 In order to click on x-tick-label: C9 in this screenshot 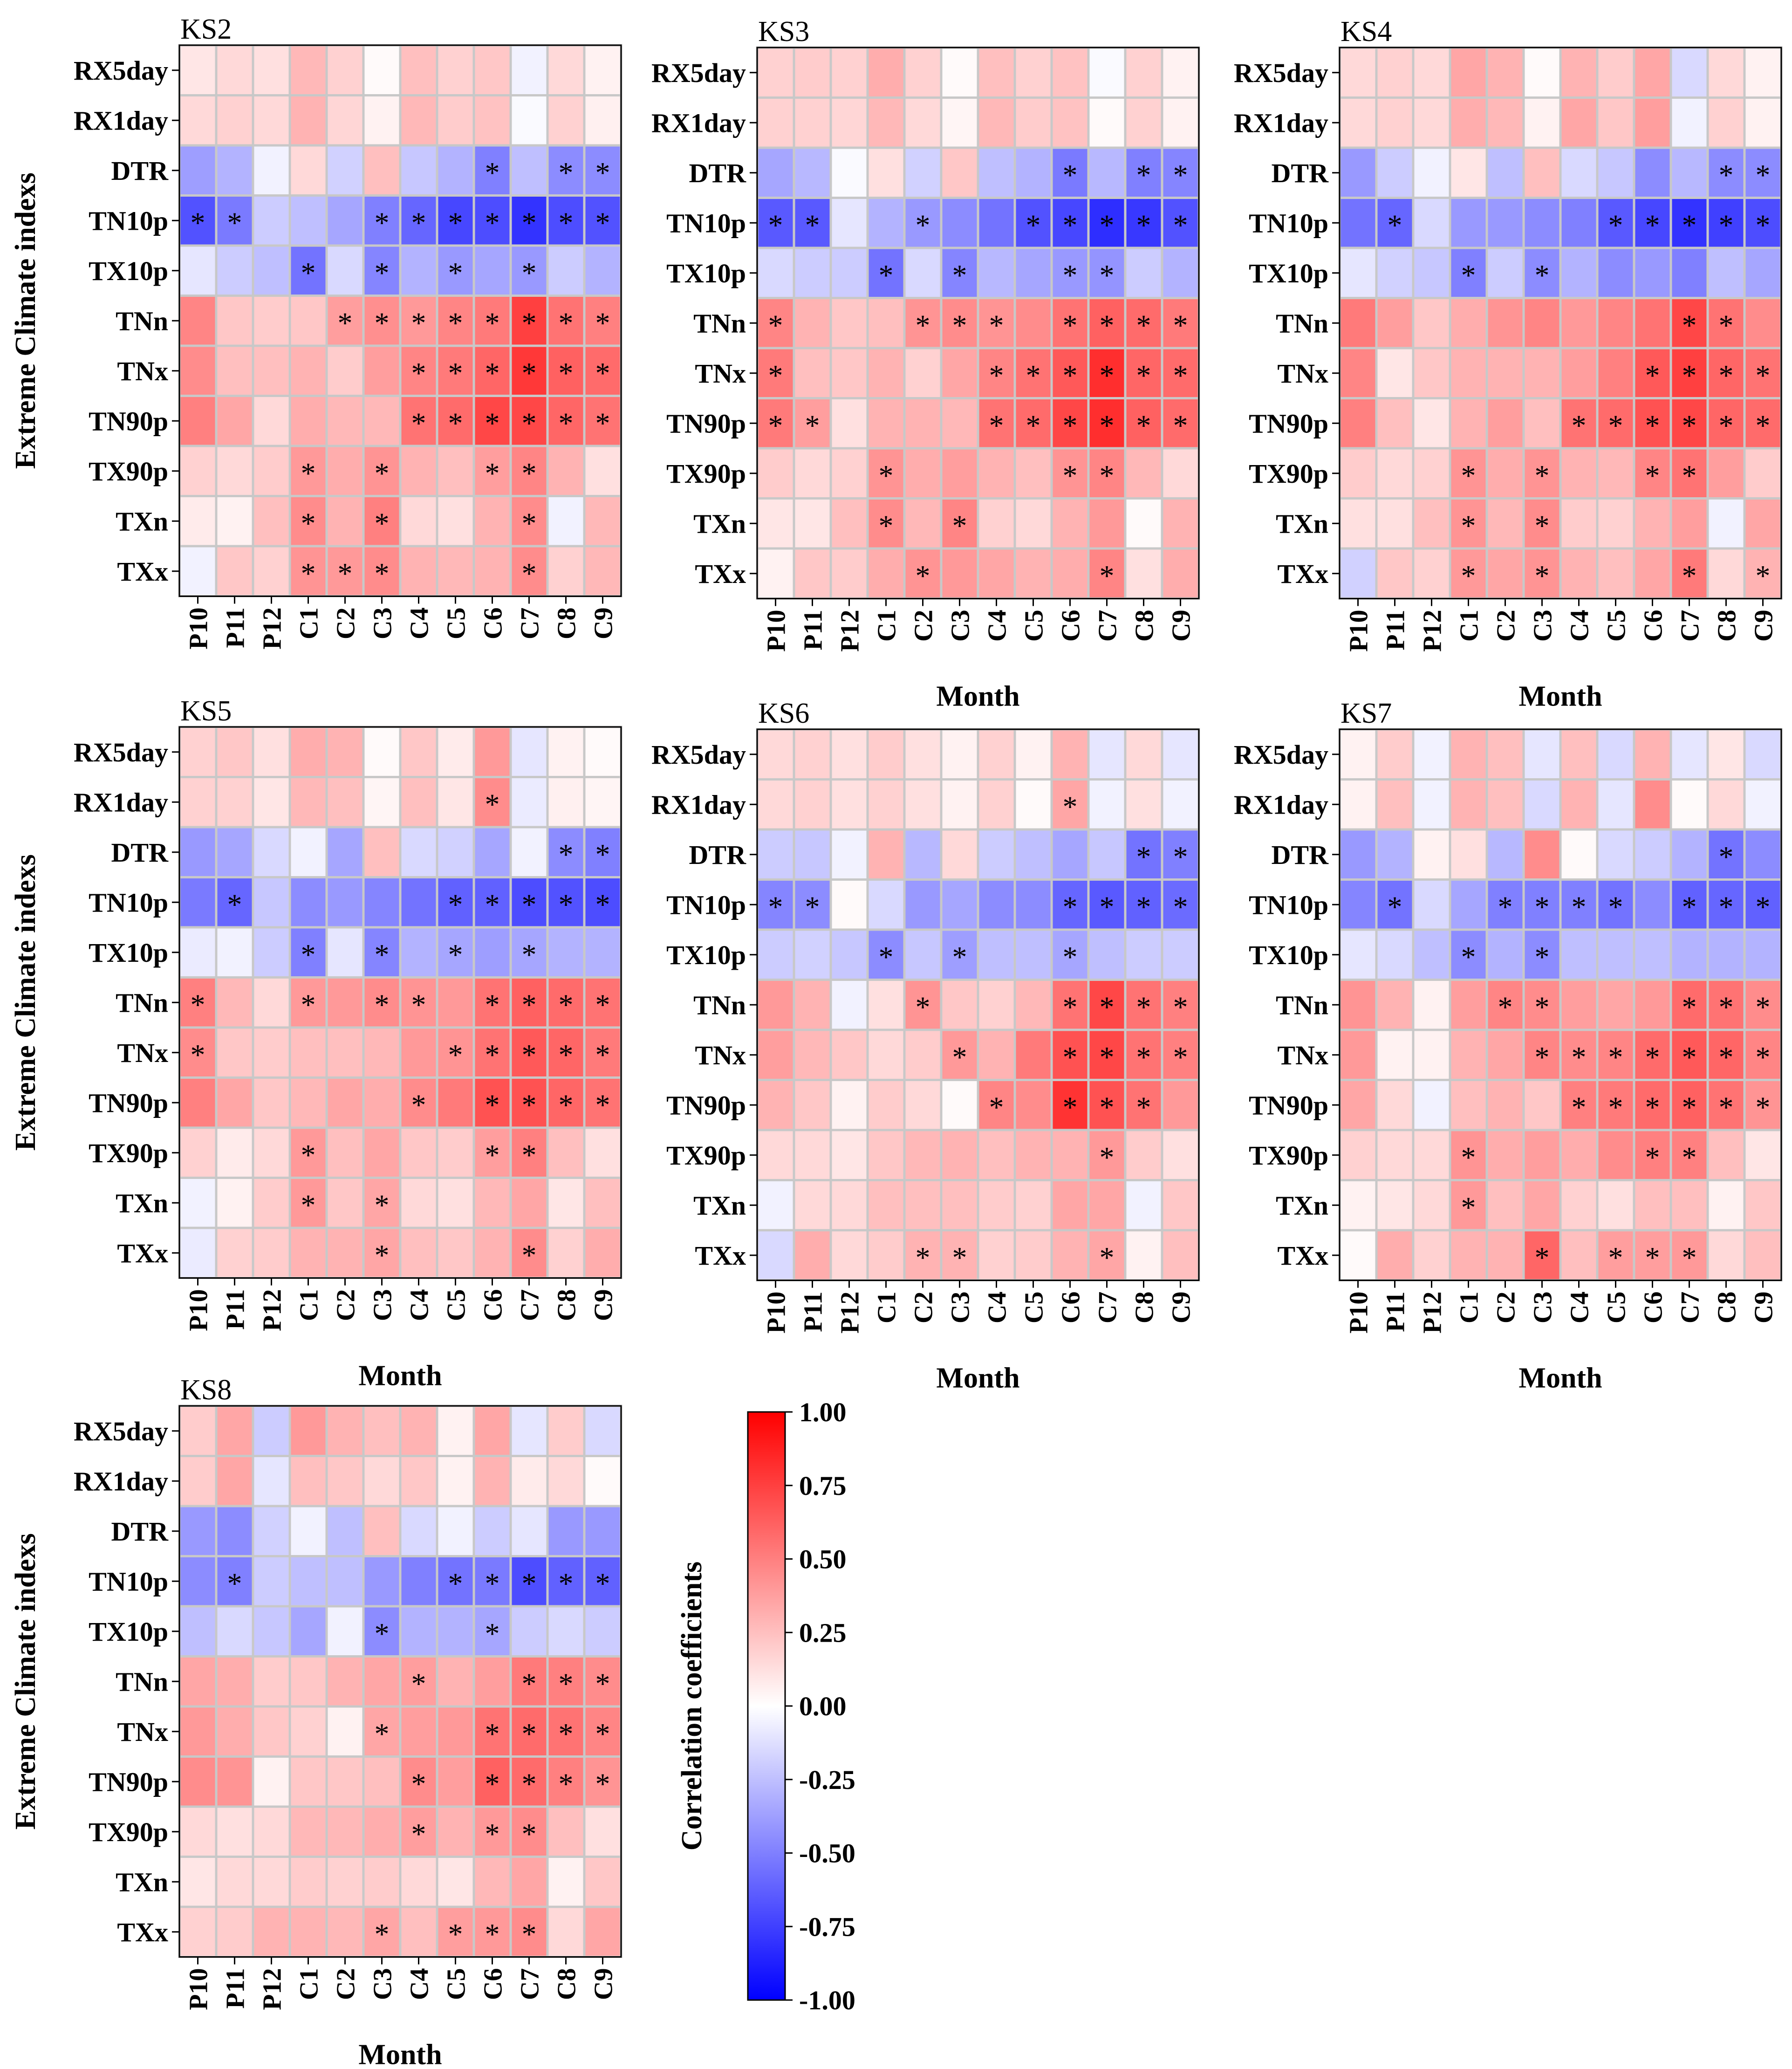, I will do `click(603, 624)`.